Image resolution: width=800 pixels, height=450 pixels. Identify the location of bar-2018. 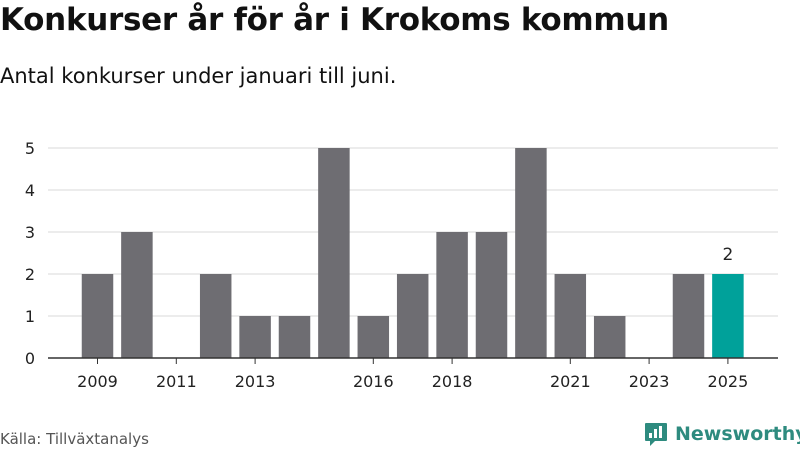
(452, 295).